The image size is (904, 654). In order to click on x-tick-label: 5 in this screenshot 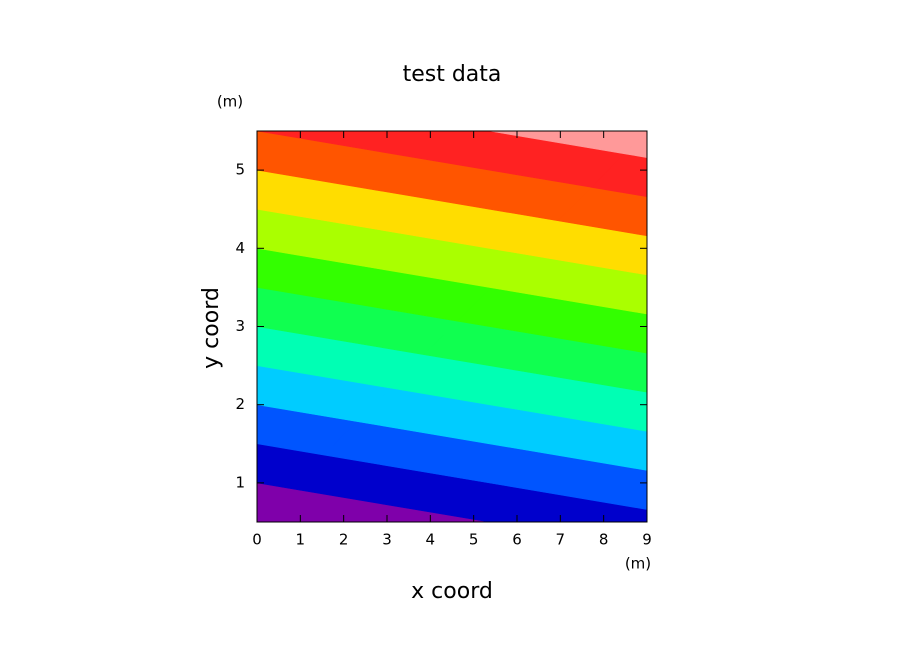, I will do `click(474, 540)`.